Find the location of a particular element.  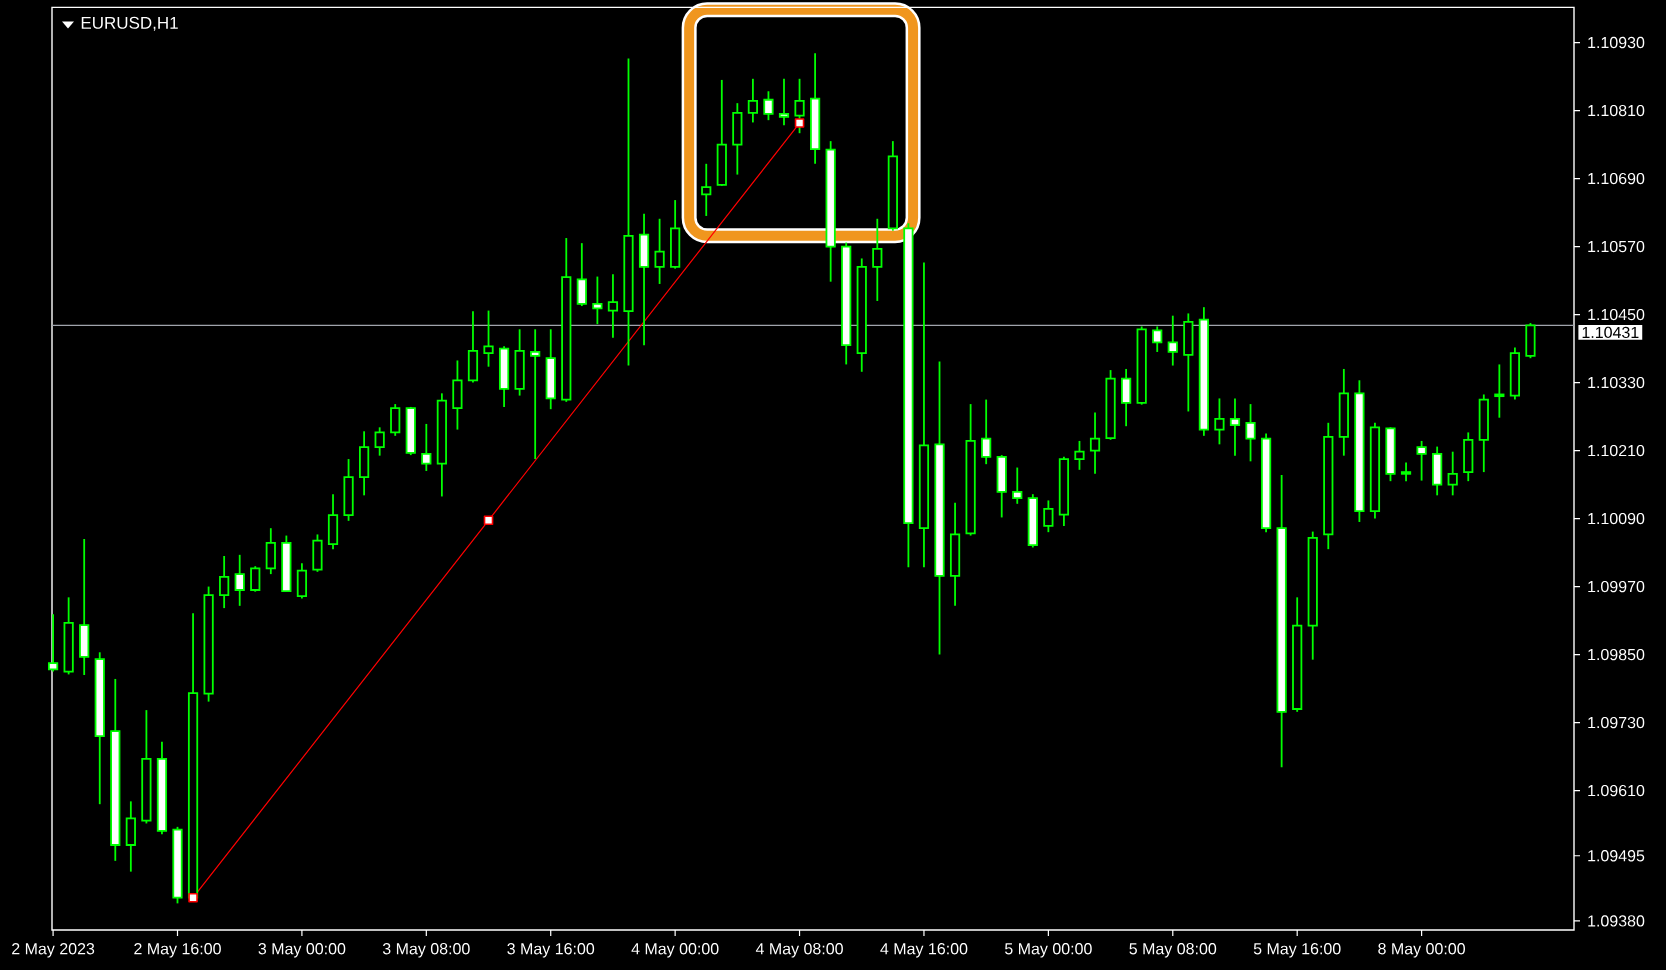

x-tick-label: 8 May 00:00 is located at coordinates (1421, 950).